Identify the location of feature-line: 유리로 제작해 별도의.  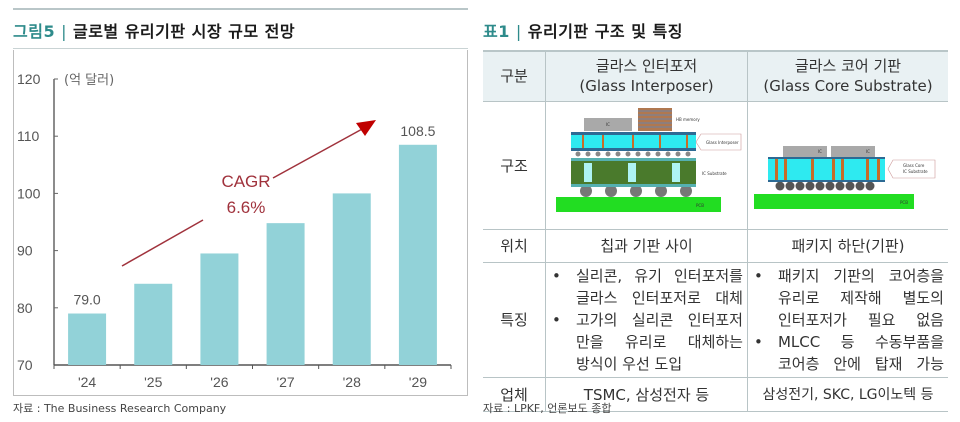
(860, 297).